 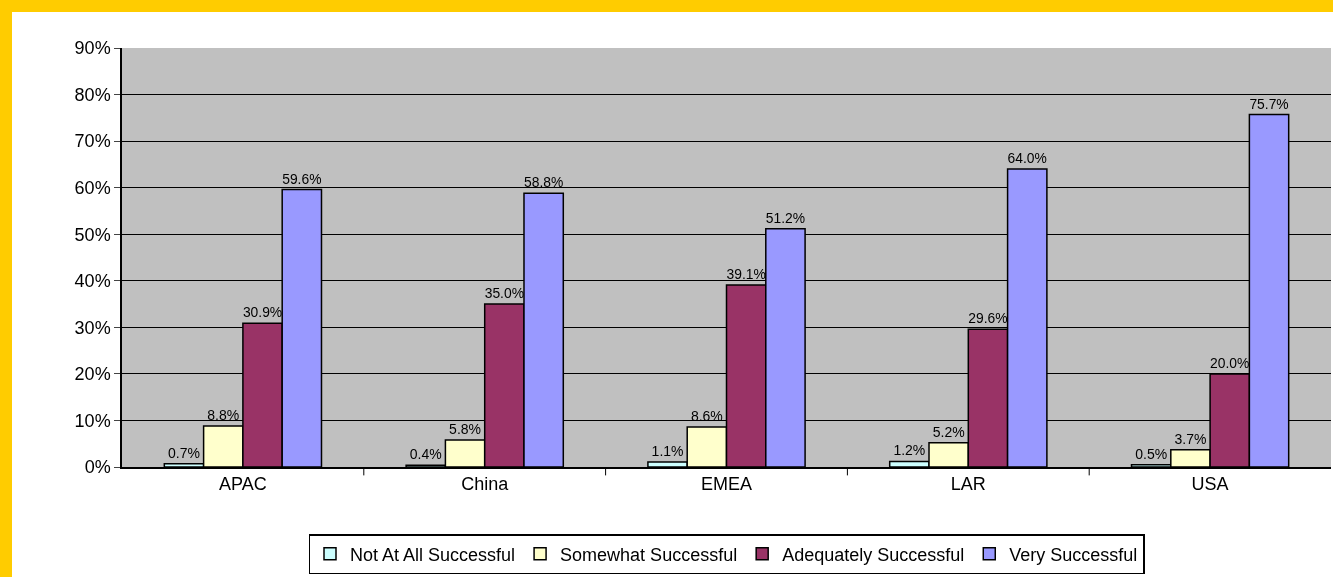 I want to click on data-label: 5.8%, so click(x=465, y=429).